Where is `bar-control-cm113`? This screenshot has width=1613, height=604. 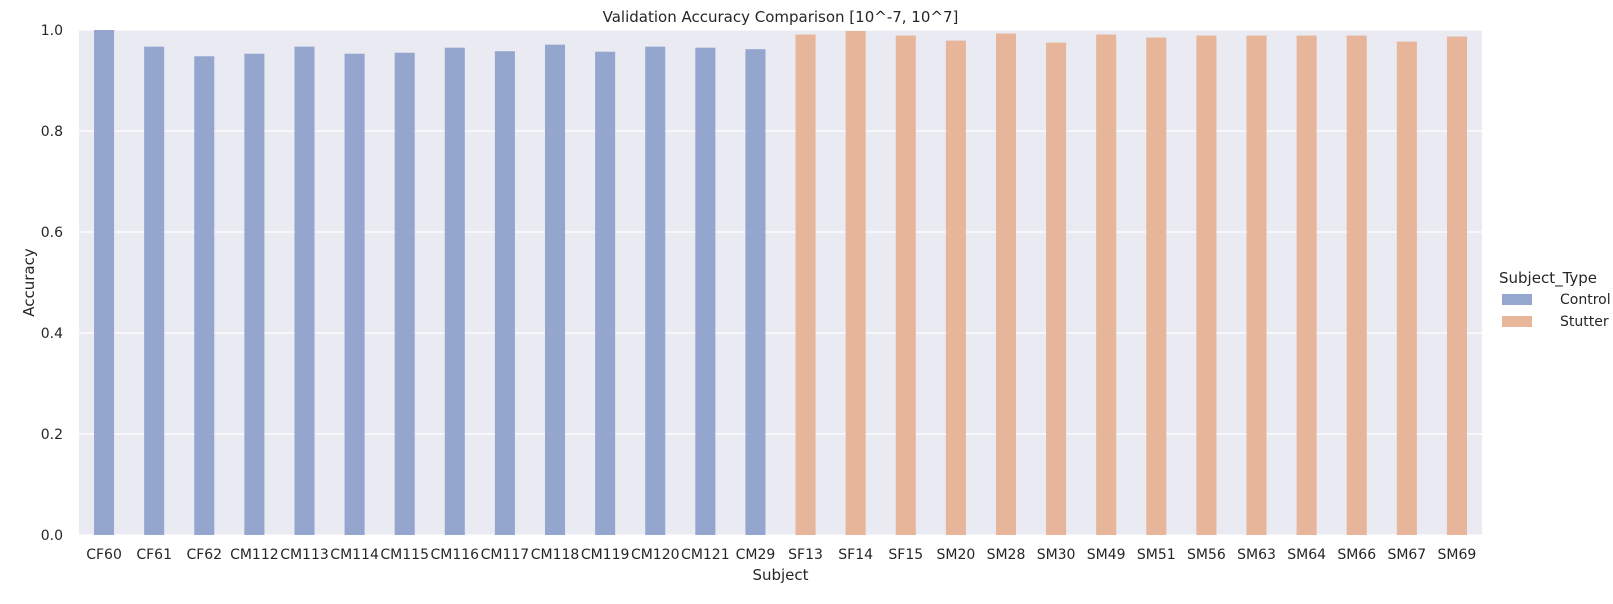 bar-control-cm113 is located at coordinates (304, 290).